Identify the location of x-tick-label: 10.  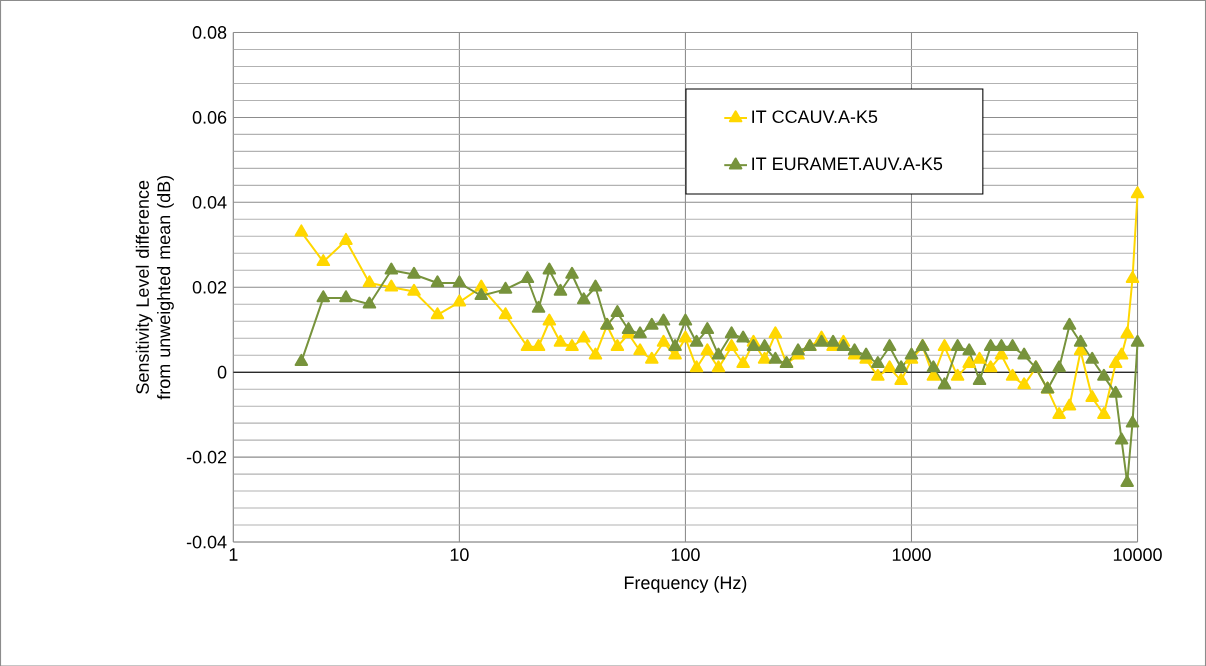
(459, 554).